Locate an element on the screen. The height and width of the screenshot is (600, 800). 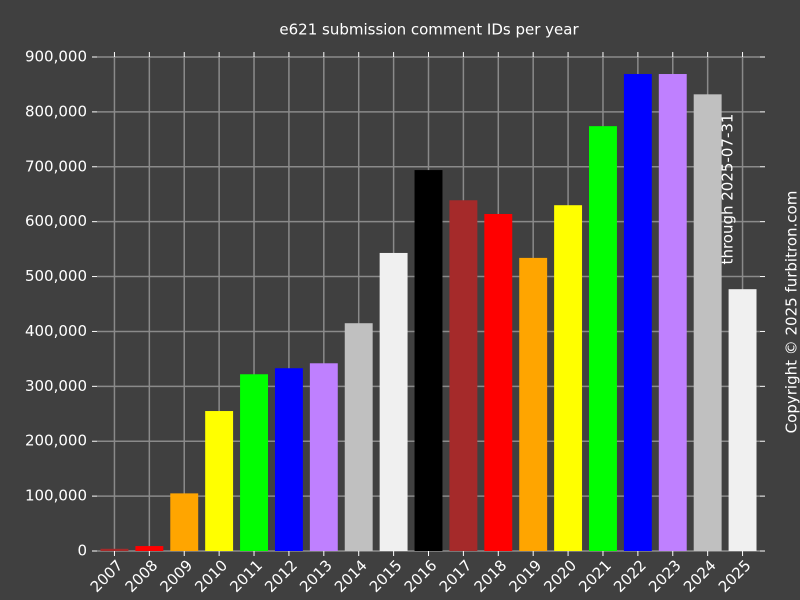
y-tick-label: 0 is located at coordinates (82, 551).